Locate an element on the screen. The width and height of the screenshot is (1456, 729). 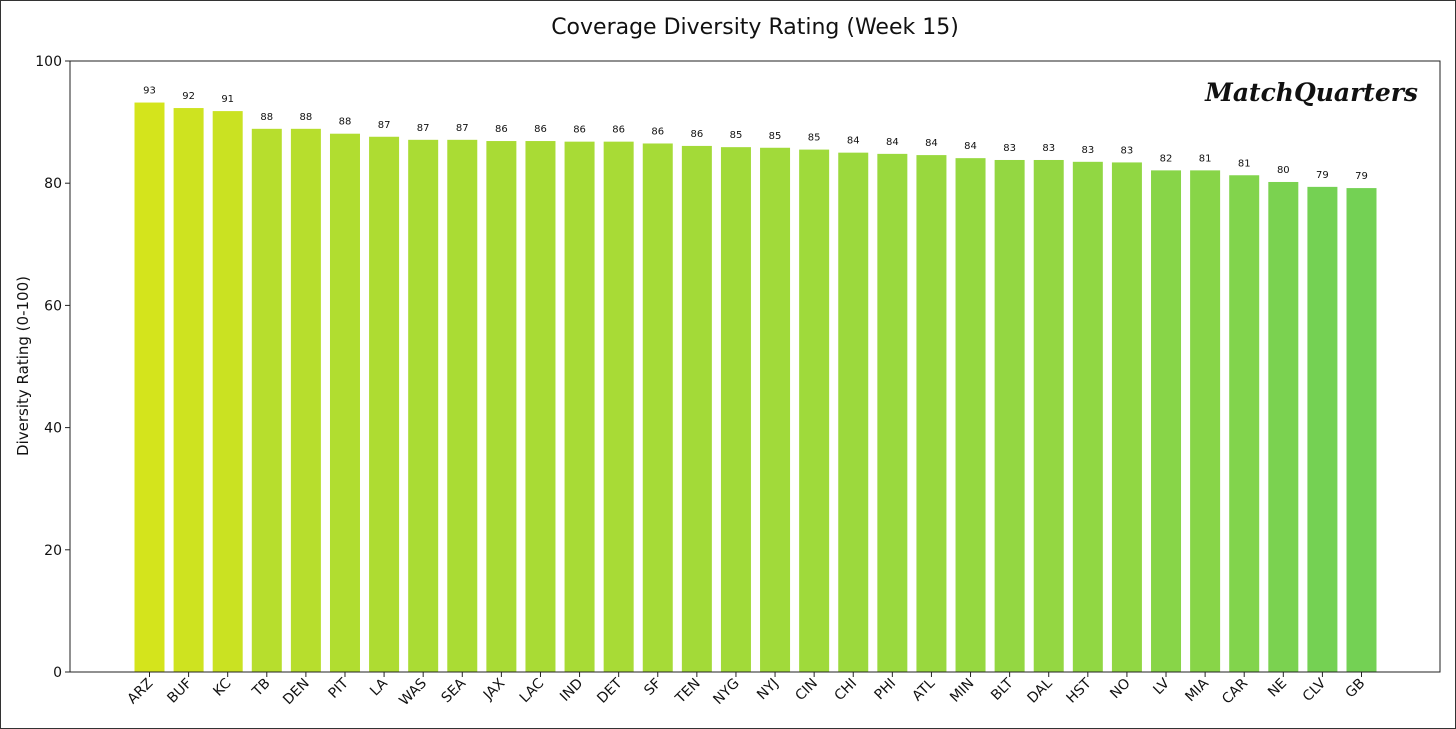
x-tick-label-dal: DAL is located at coordinates (1039, 690).